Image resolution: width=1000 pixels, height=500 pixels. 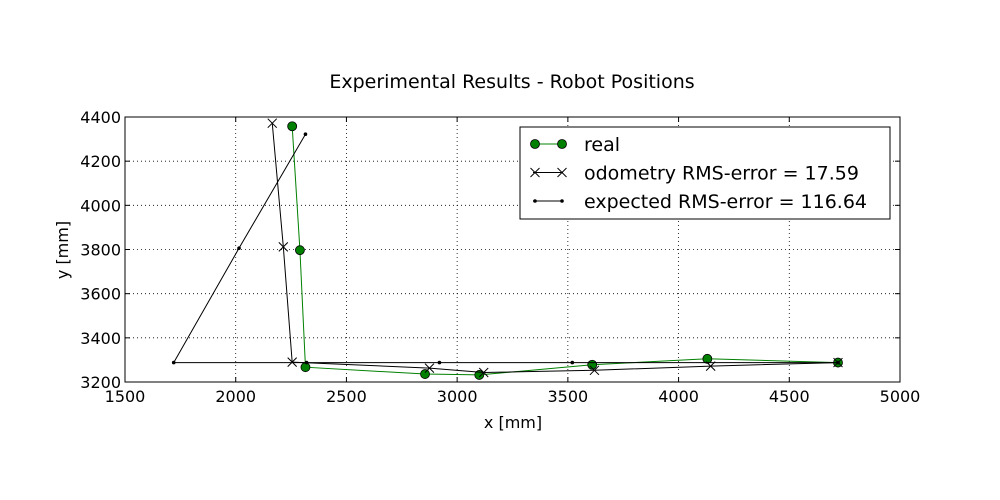 I want to click on chart-title: Experimental Results - Robot Positions, so click(x=511, y=82).